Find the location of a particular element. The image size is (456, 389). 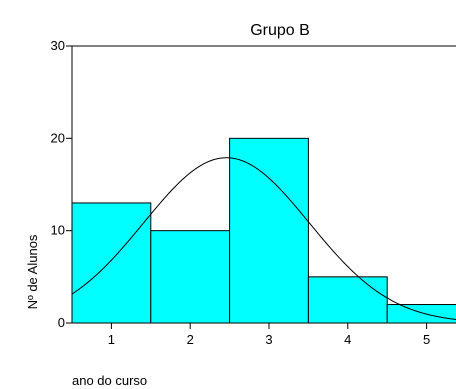

chart-title: Grupo B is located at coordinates (280, 30).